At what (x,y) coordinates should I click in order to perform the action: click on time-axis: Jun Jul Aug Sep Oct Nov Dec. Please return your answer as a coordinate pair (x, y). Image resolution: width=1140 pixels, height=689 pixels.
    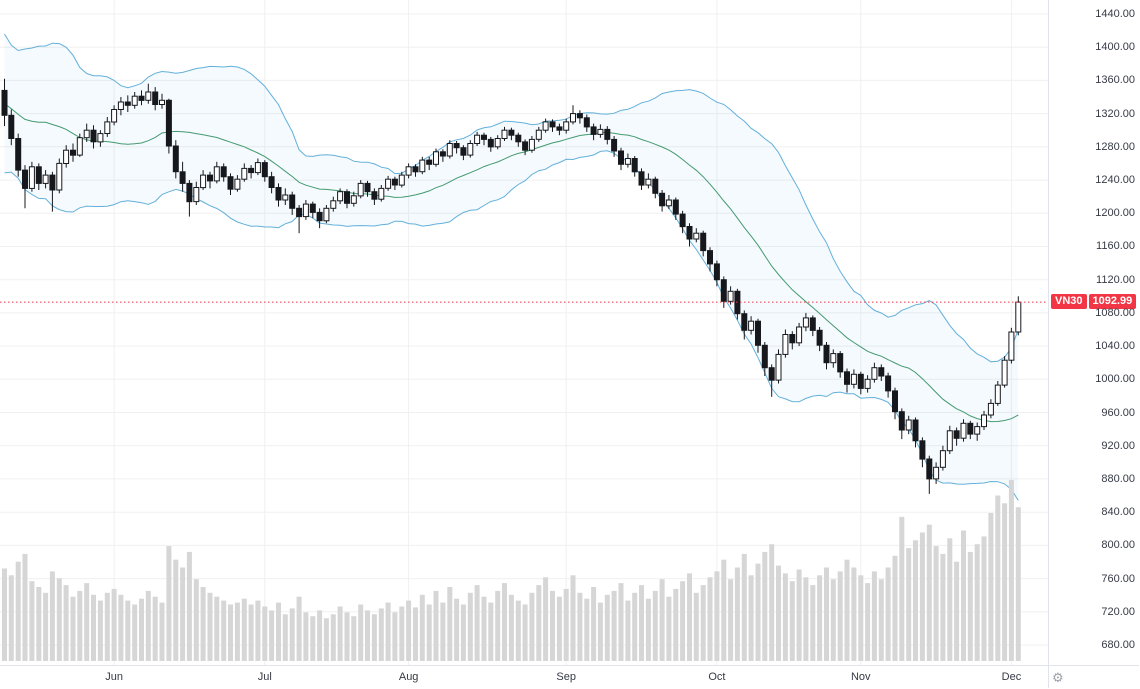
    Looking at the image, I should click on (524, 677).